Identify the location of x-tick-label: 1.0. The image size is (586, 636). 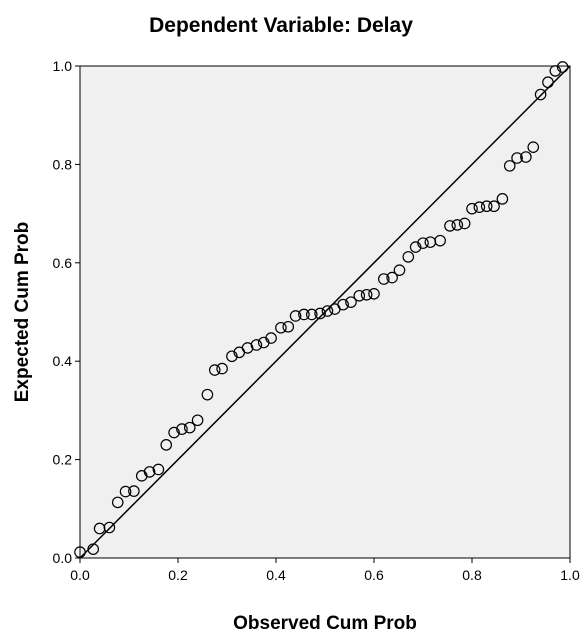
(570, 575).